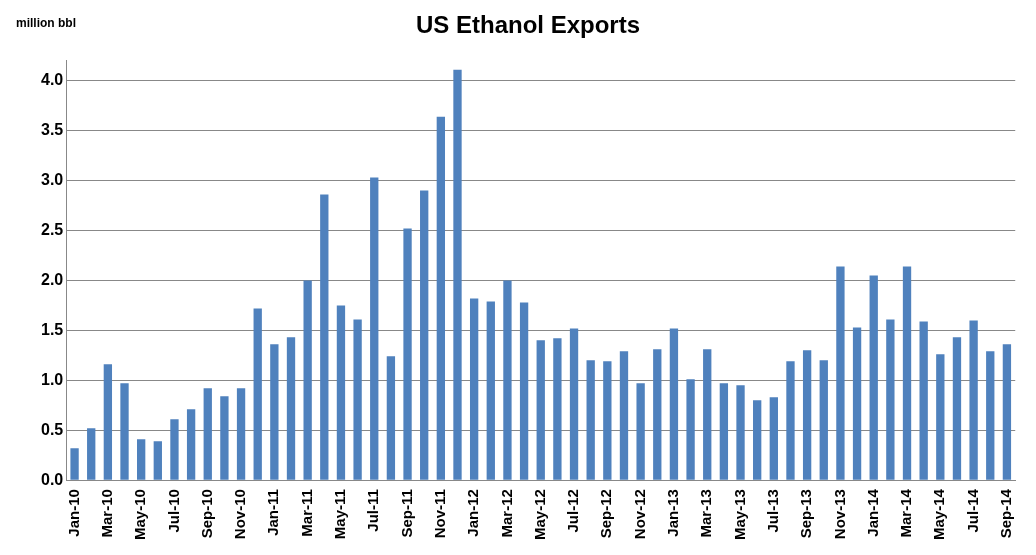 The height and width of the screenshot is (555, 1036). Describe the element at coordinates (107, 513) in the screenshot. I see `x-tick-label: Mar-10` at that location.